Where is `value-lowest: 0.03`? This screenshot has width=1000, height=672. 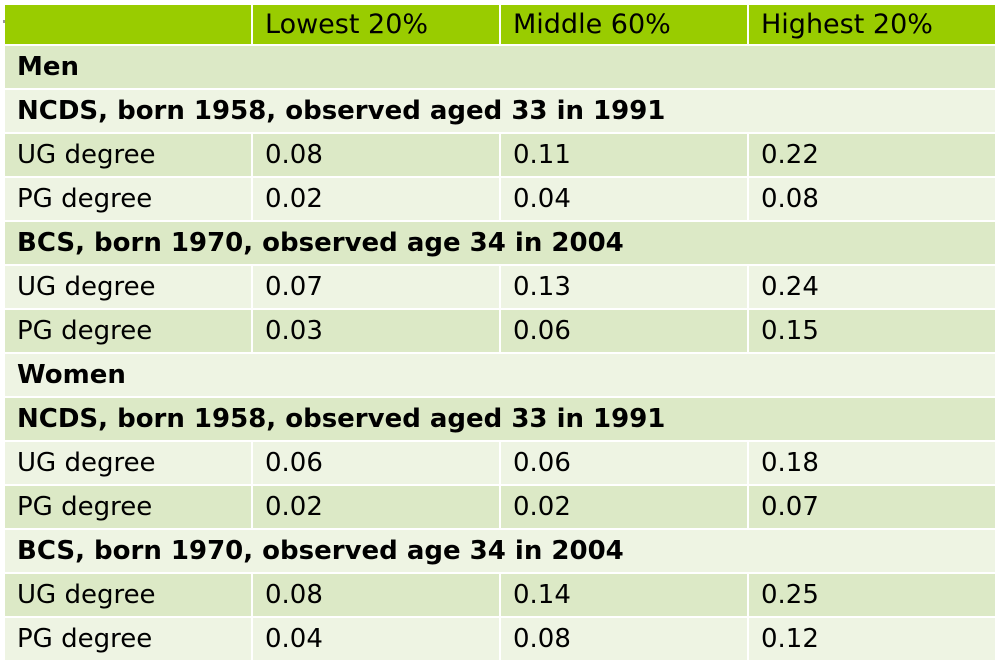
value-lowest: 0.03 is located at coordinates (377, 332).